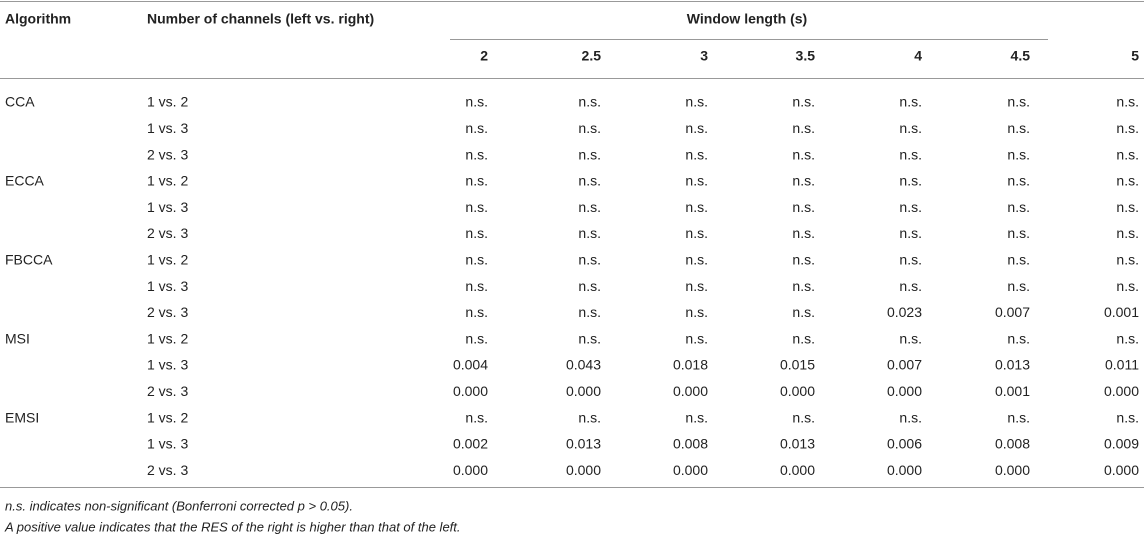 The image size is (1144, 542). I want to click on value-cell: 0.043, so click(583, 365).